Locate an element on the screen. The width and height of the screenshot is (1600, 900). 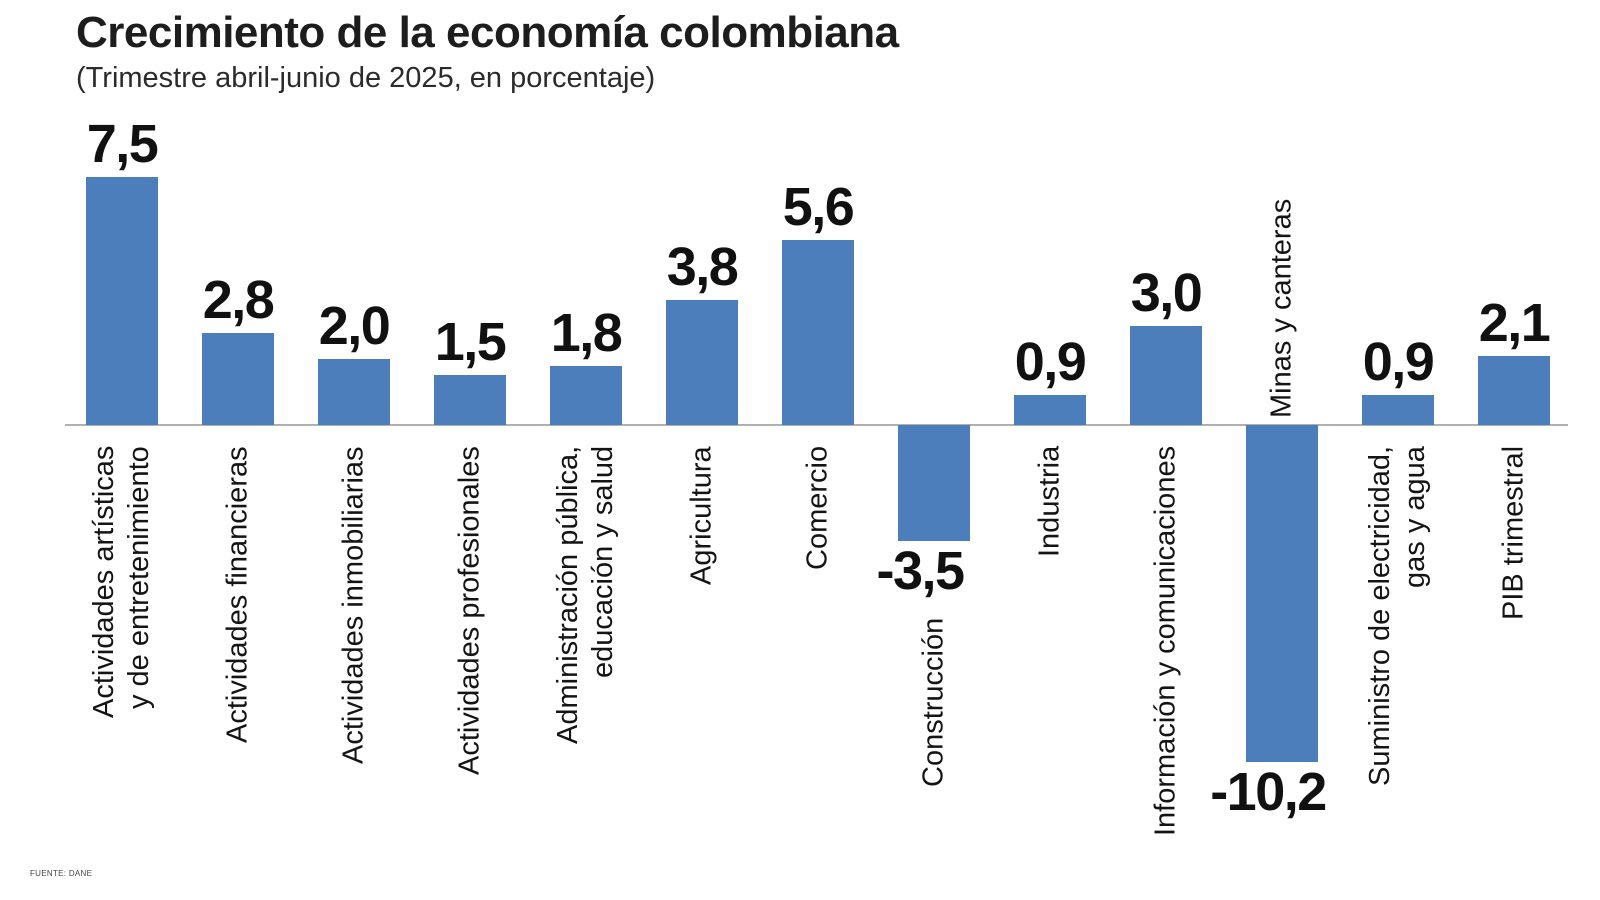
category-label-8: Construcción is located at coordinates (934, 715).